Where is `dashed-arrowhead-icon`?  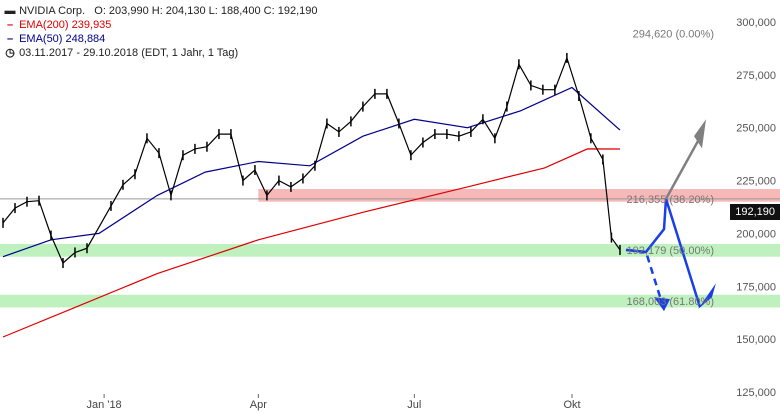 dashed-arrowhead-icon is located at coordinates (662, 304).